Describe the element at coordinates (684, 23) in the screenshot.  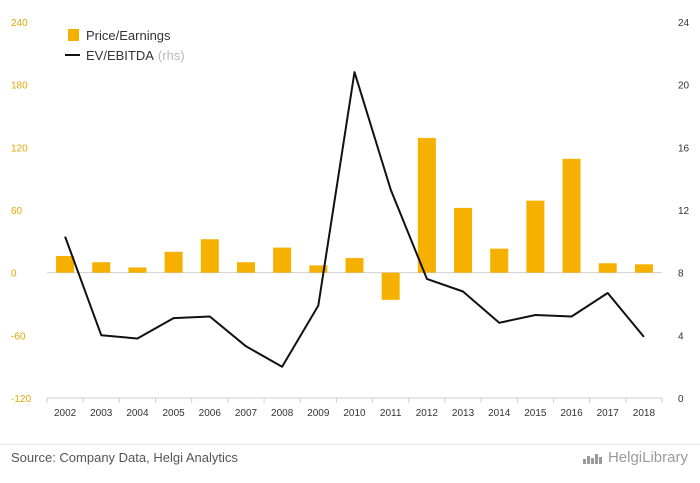
I see `right-tick-label: 24` at that location.